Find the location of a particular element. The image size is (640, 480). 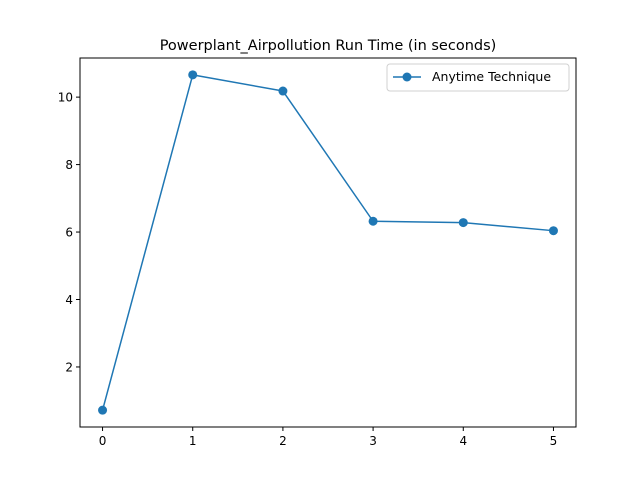

y-tick-label: 10 is located at coordinates (65, 98).